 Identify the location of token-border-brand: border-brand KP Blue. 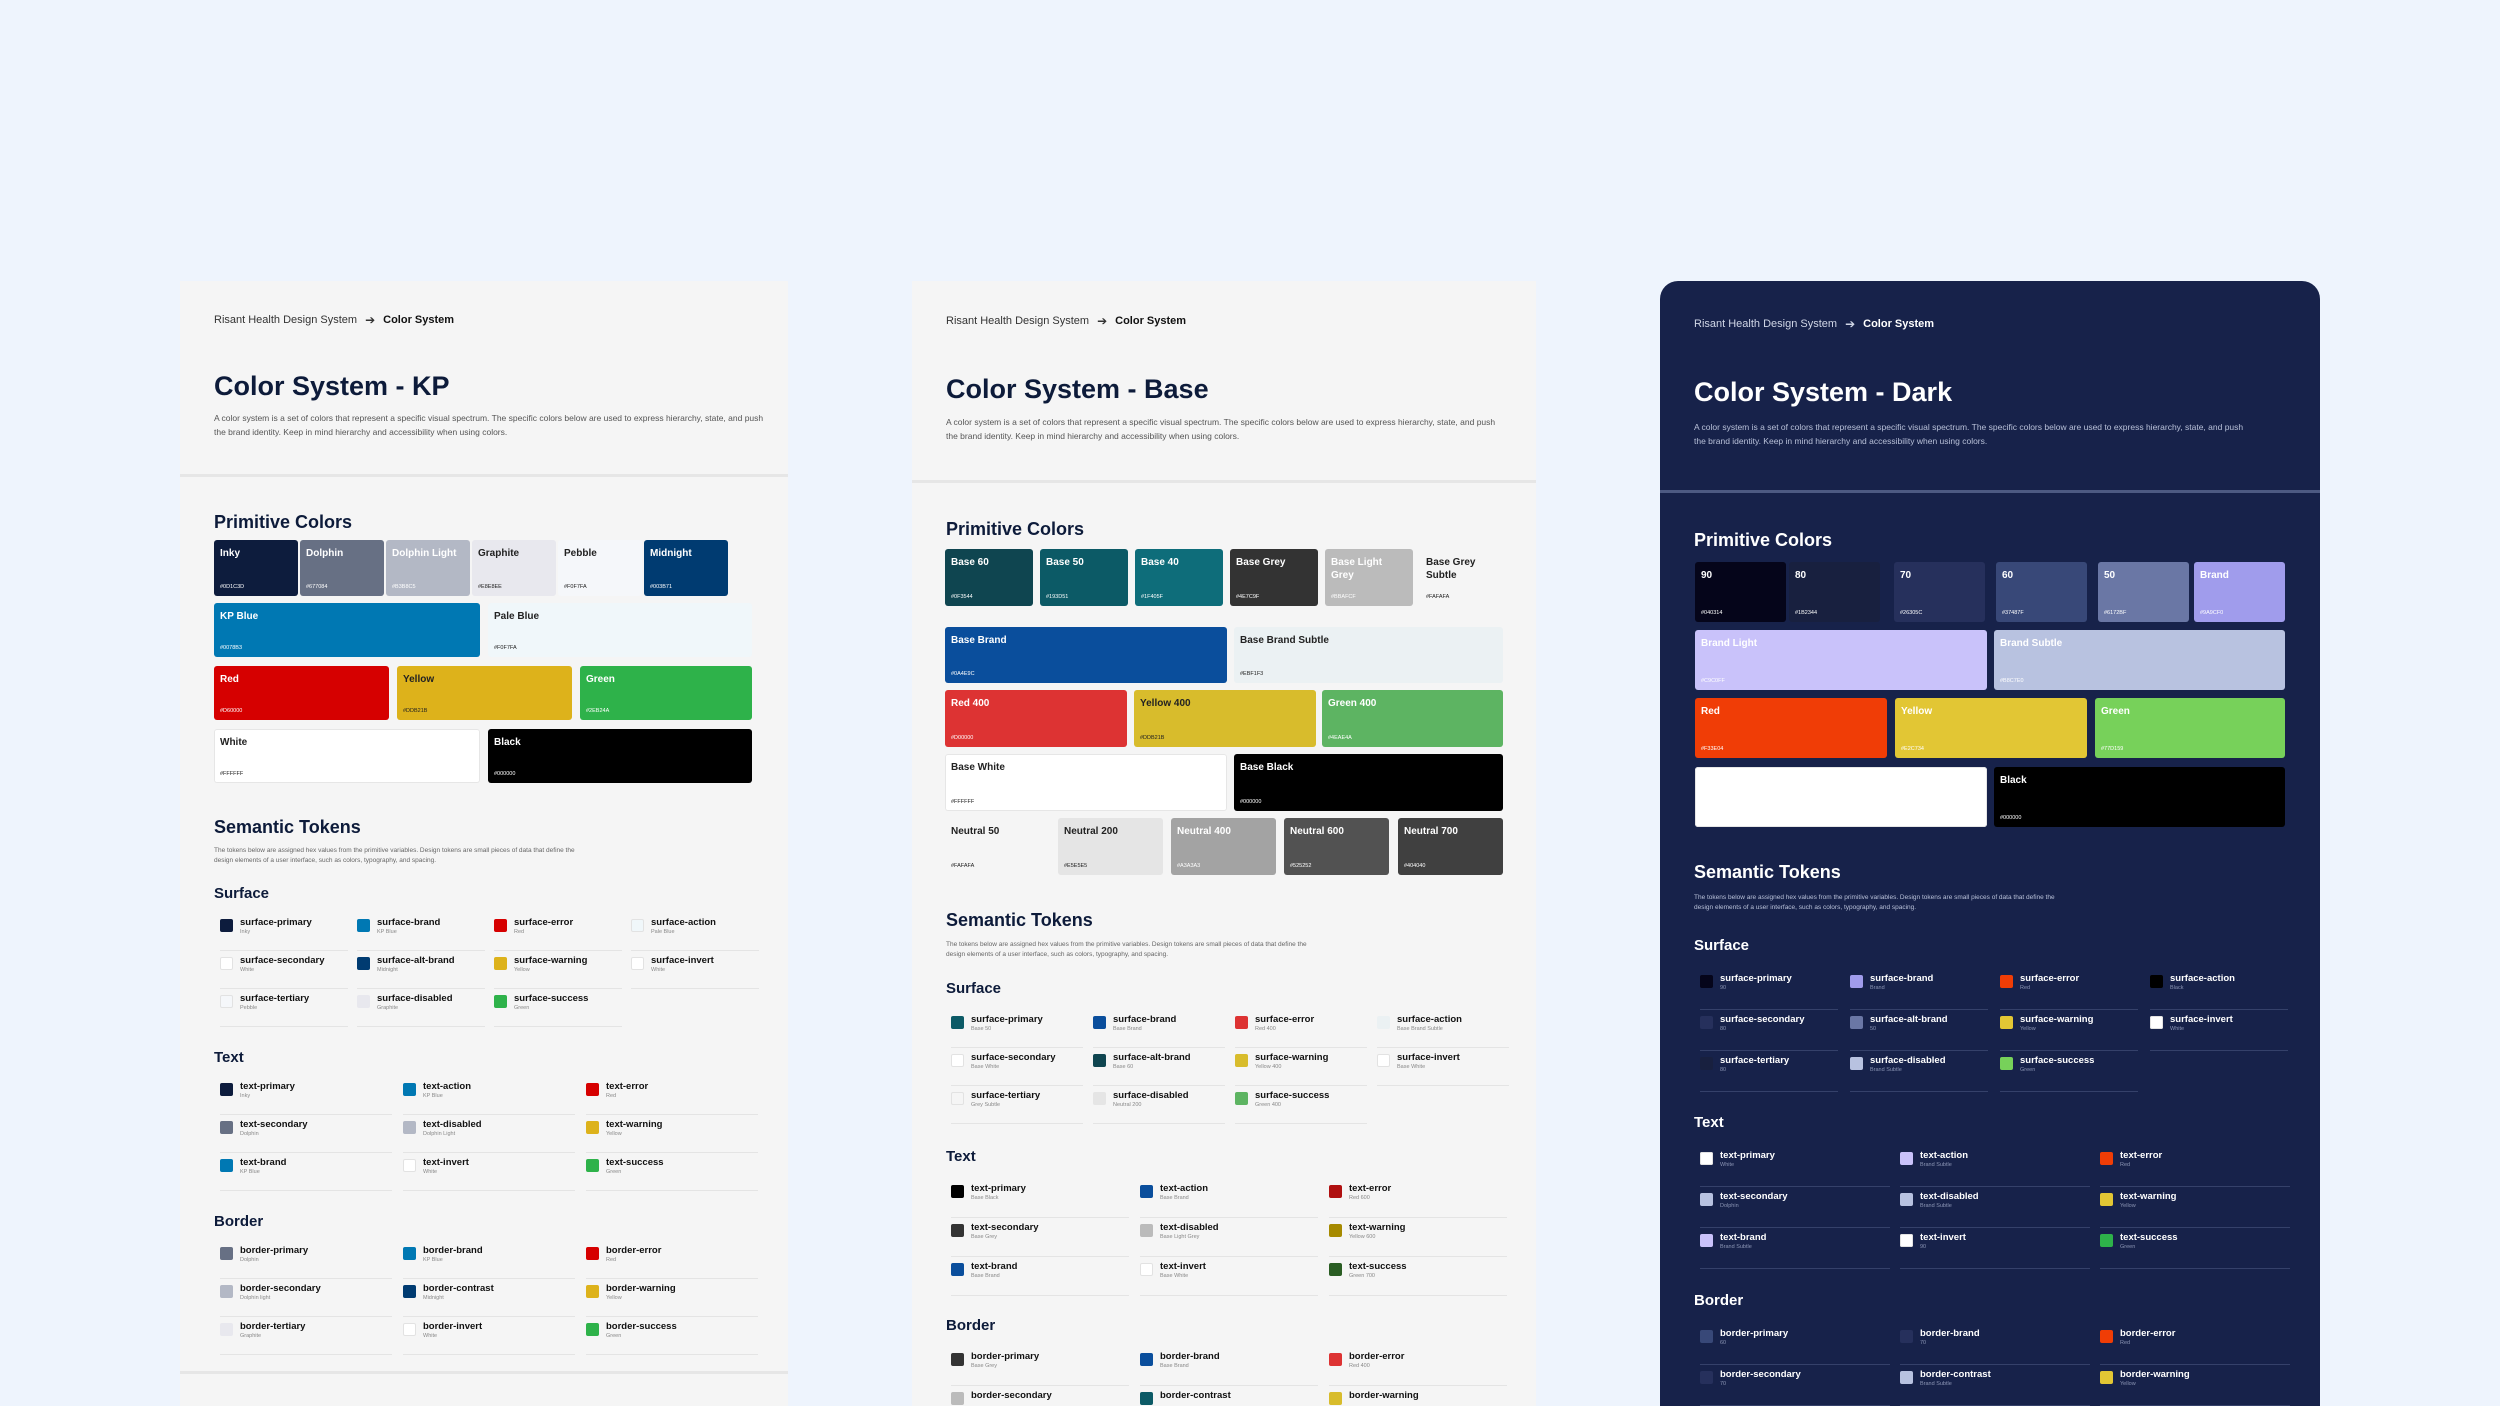
(489, 1262).